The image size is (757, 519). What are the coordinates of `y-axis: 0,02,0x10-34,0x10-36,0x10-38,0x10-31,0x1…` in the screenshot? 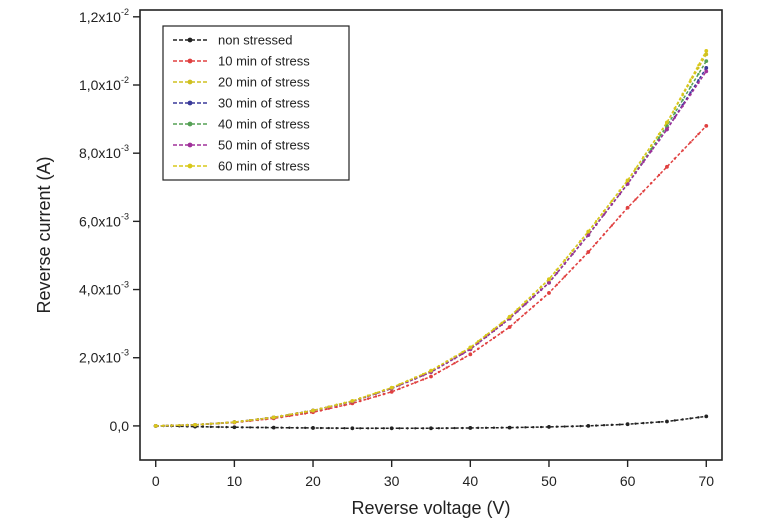 It's located at (109, 220).